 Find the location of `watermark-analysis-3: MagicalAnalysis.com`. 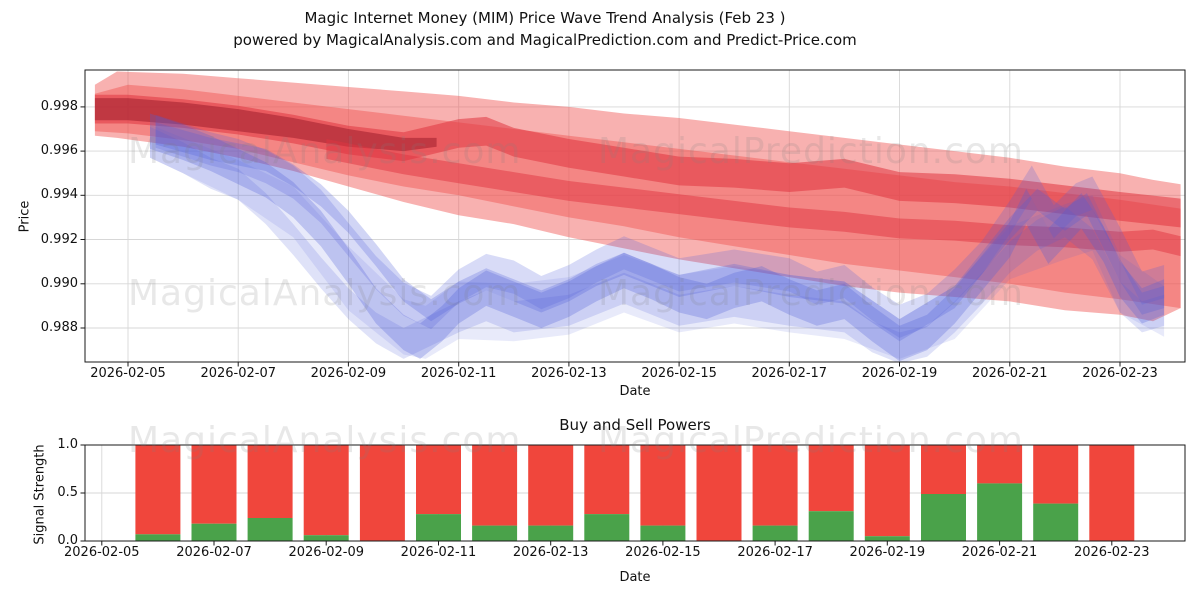

watermark-analysis-3: MagicalAnalysis.com is located at coordinates (325, 440).